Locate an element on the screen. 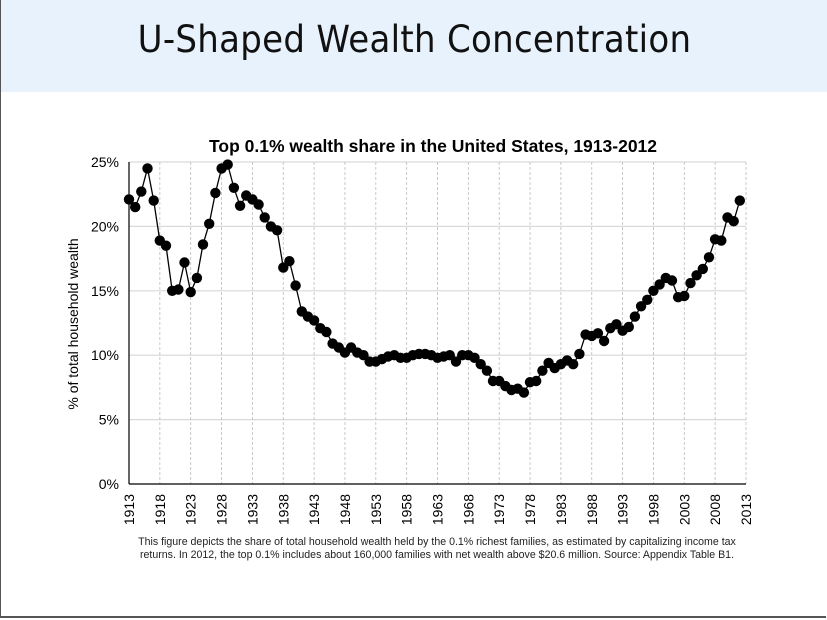  x-tick-label: 2013 is located at coordinates (746, 509).